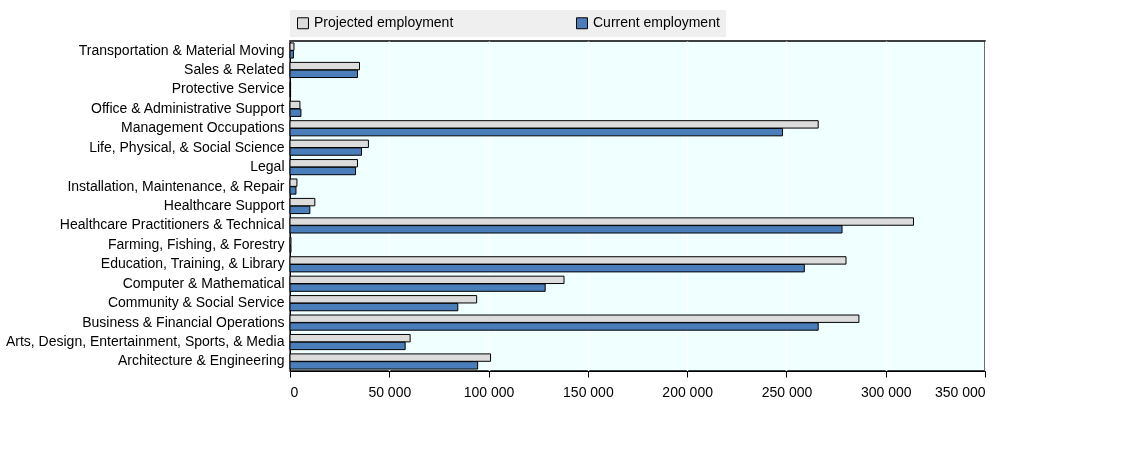  What do you see at coordinates (145, 341) in the screenshot?
I see `y-tick-label: Arts, Design, Entertainment, Sports, & Media` at bounding box center [145, 341].